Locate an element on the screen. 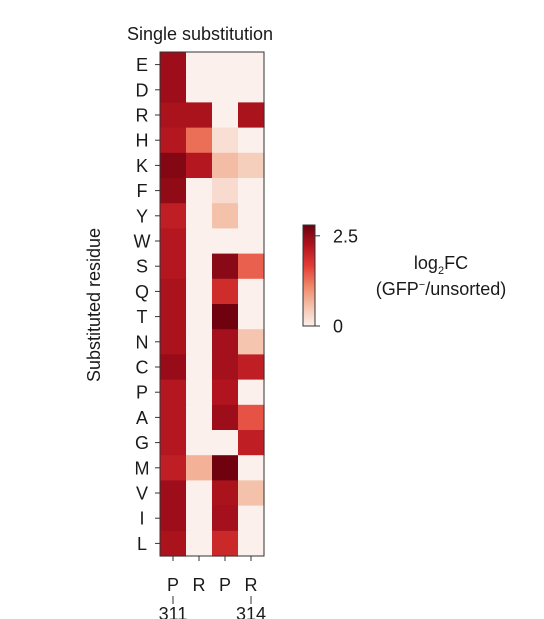 The height and width of the screenshot is (619, 544). row-label: F is located at coordinates (142, 191).